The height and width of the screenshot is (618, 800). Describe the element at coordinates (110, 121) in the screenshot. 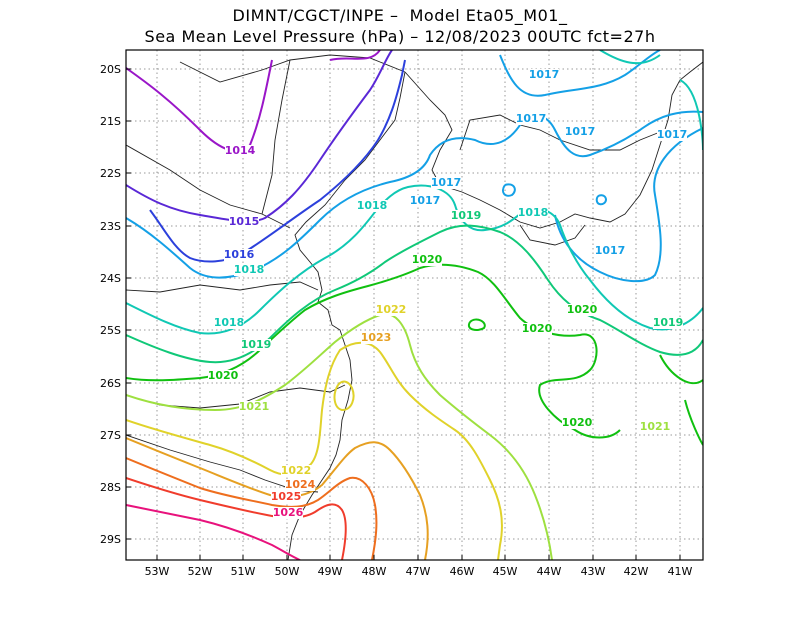

I see `y-tick-label: 21S` at that location.